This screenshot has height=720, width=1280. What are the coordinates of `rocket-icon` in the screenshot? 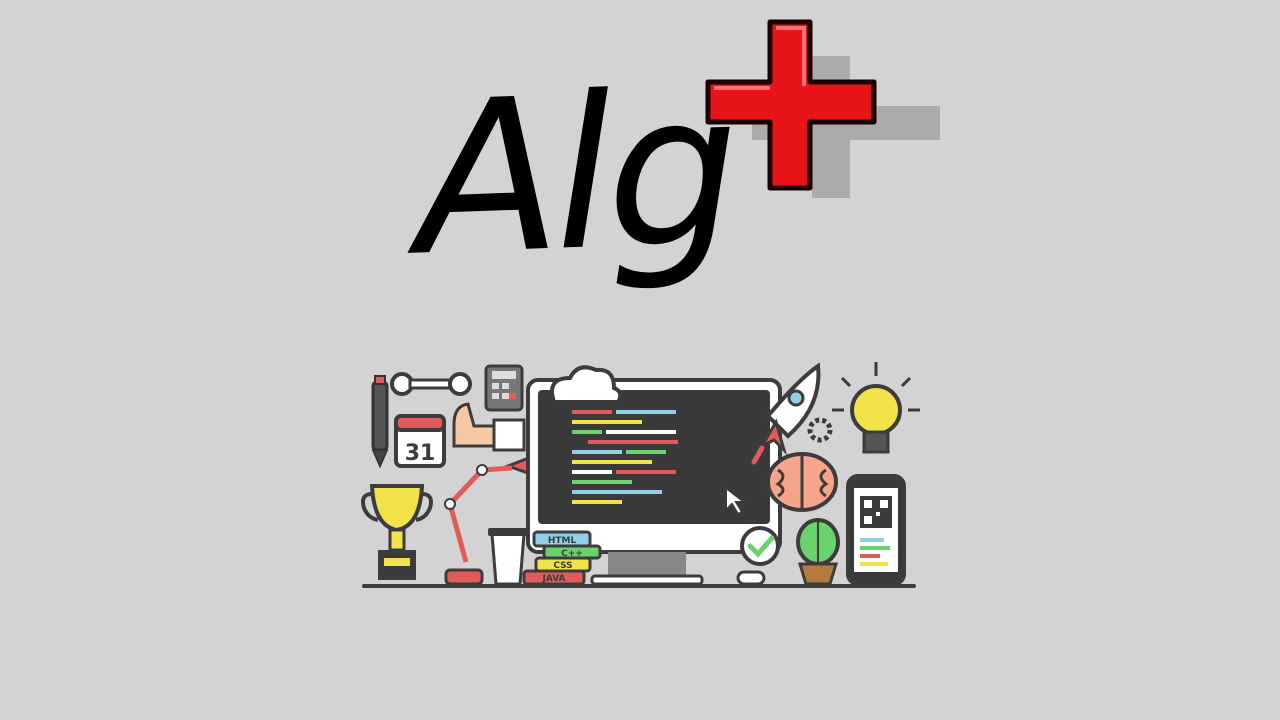 It's located at (786, 413).